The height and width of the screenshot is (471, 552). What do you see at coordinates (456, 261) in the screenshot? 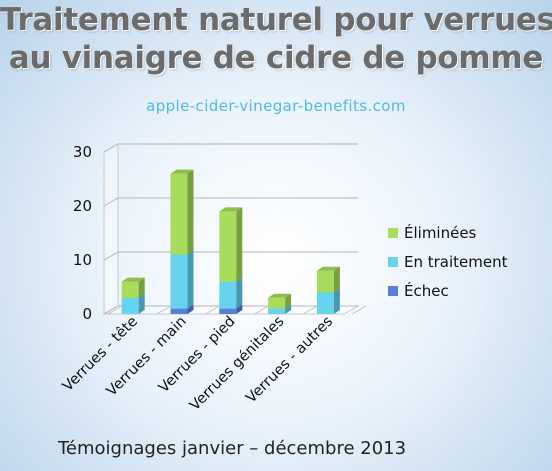
I see `legend-label: En traitement` at bounding box center [456, 261].